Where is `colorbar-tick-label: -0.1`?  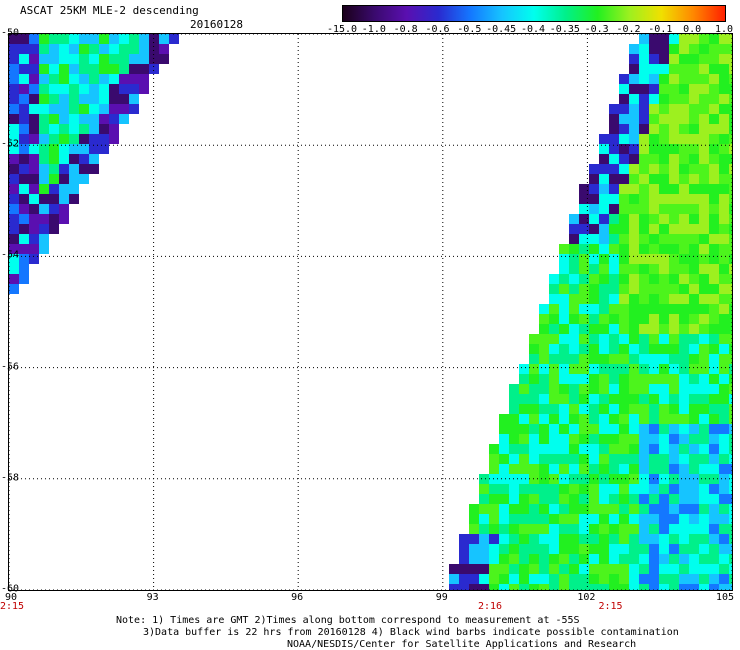 colorbar-tick-label: -0.1 is located at coordinates (660, 29).